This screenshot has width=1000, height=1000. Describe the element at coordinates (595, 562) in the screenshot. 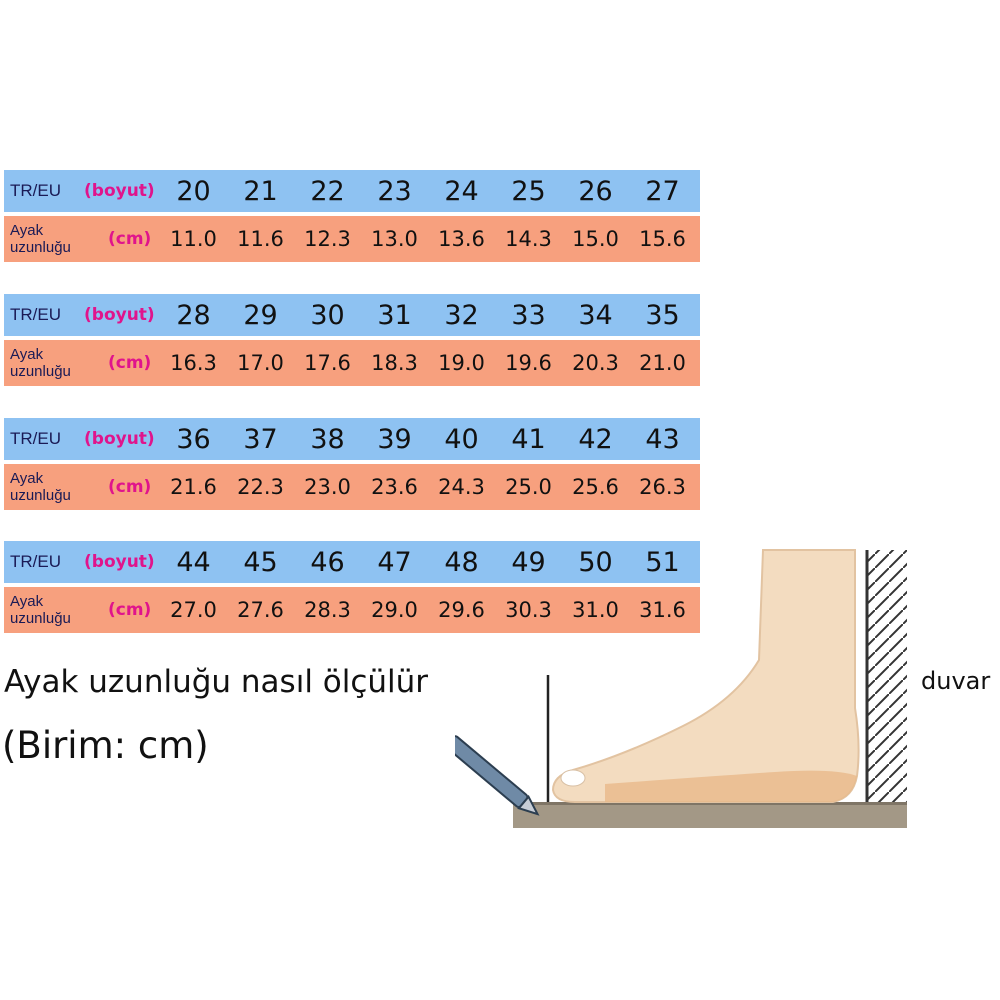

I see `size-cell: 50` at that location.